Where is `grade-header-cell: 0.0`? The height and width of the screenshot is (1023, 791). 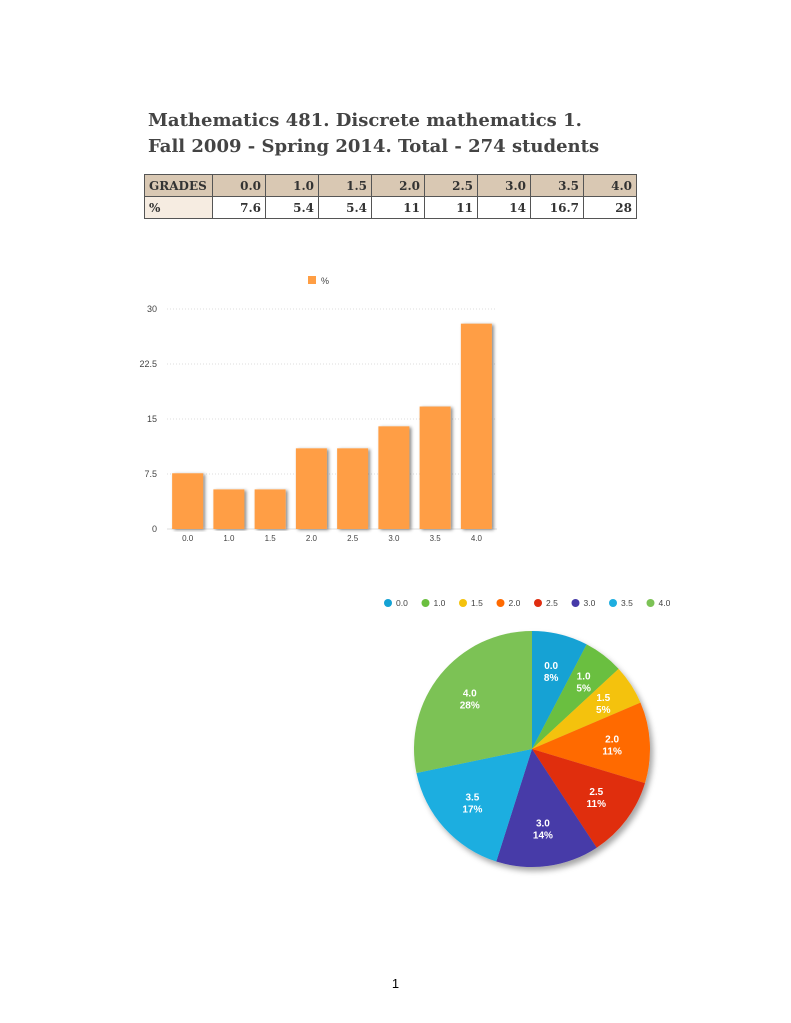 grade-header-cell: 0.0 is located at coordinates (239, 185).